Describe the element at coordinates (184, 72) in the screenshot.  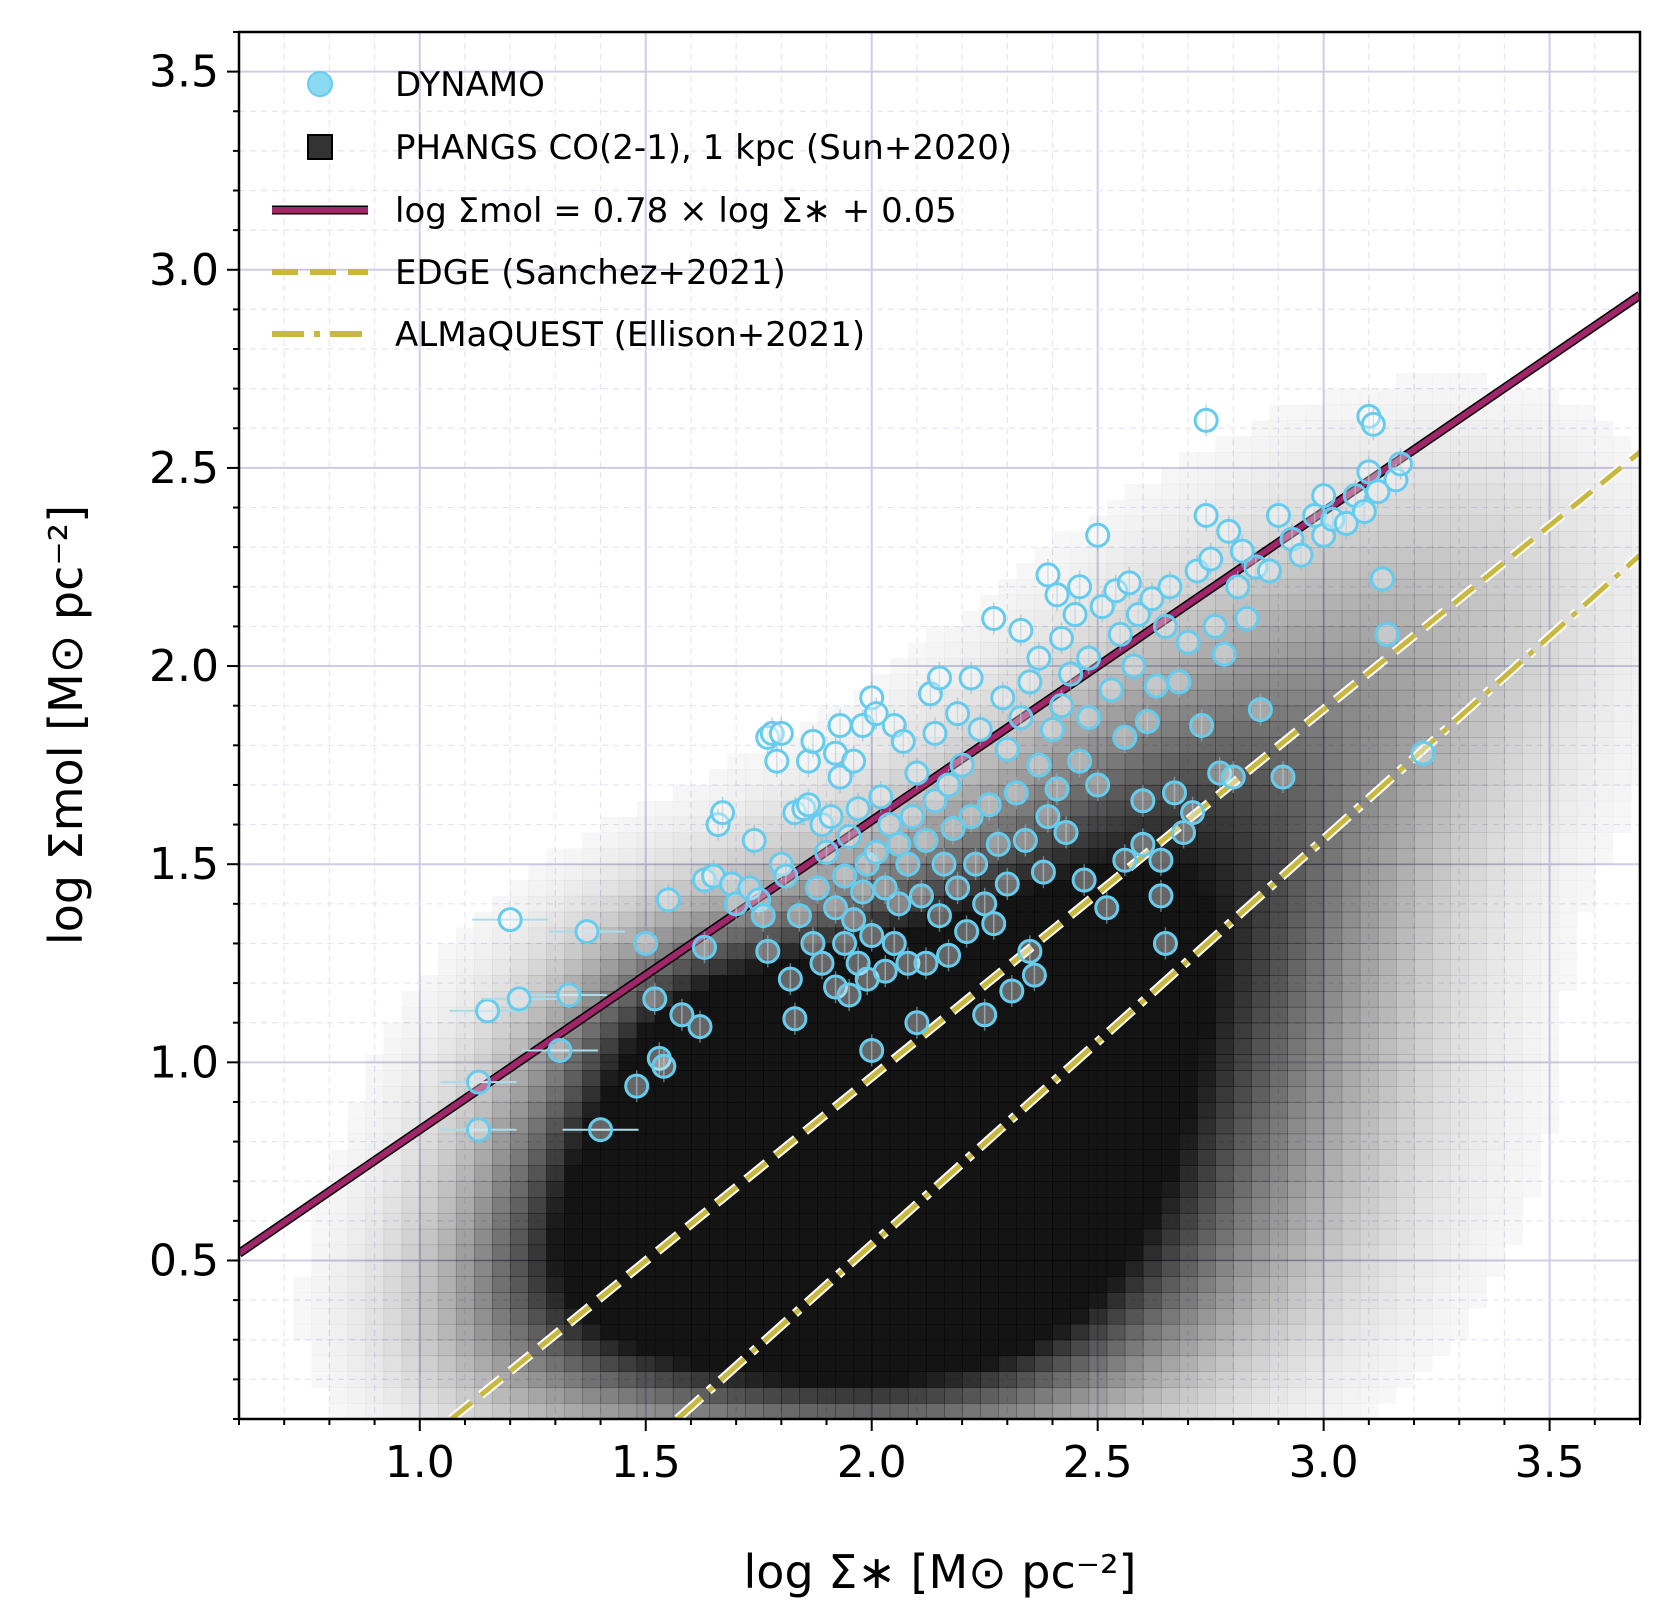
I see `y-tick-label: 3.5` at that location.